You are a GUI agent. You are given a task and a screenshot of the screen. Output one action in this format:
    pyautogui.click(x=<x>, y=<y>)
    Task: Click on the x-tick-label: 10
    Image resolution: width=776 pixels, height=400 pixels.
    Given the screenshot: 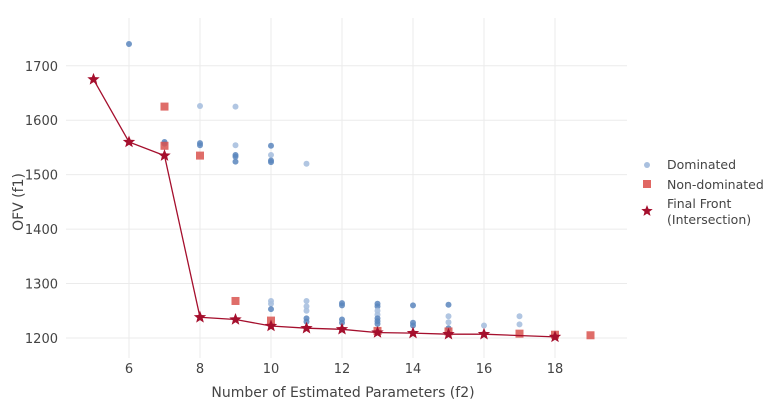 What is the action you would take?
    pyautogui.click(x=271, y=369)
    